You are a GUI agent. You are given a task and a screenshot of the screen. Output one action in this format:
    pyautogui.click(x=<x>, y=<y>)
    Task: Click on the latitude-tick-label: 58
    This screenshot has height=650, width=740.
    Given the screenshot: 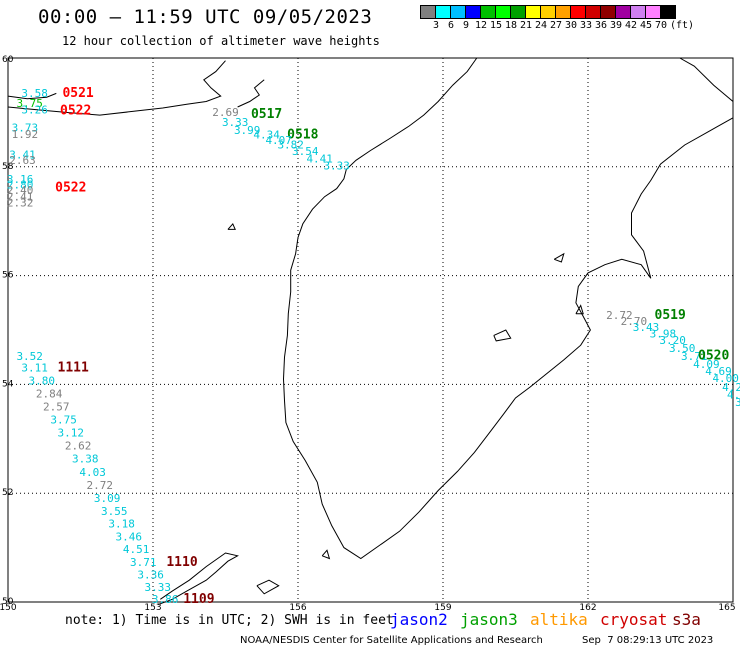 What is the action you would take?
    pyautogui.click(x=8, y=167)
    